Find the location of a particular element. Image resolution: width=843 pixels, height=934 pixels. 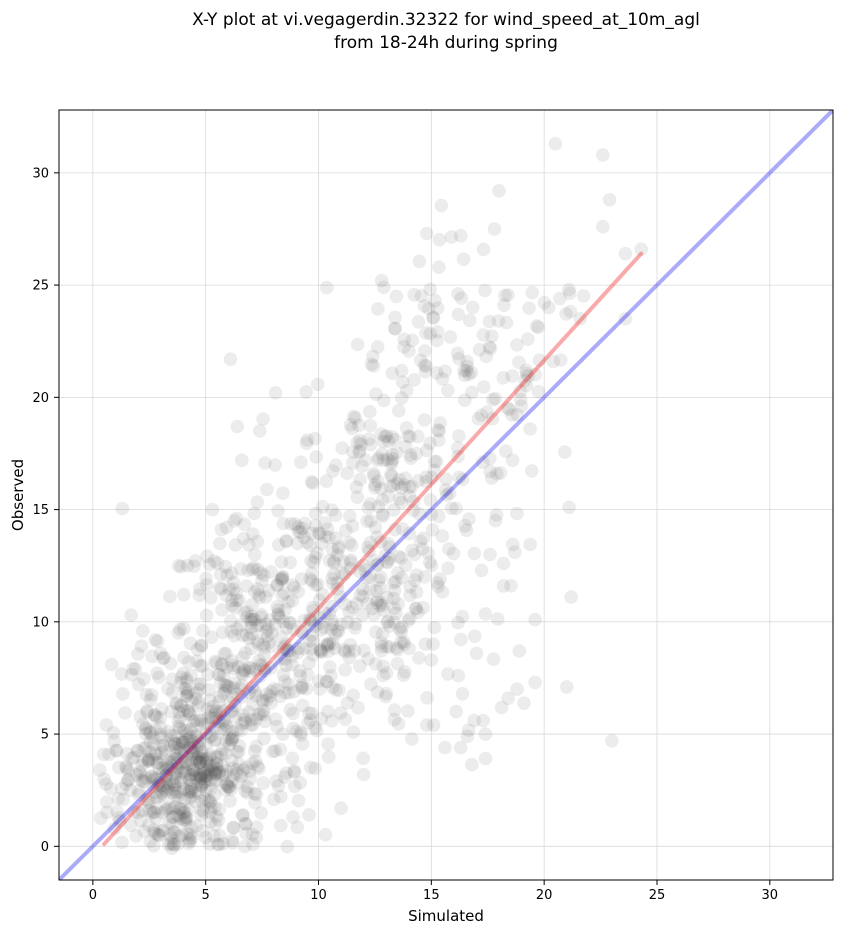

y-axis-label: Observed is located at coordinates (18, 495).